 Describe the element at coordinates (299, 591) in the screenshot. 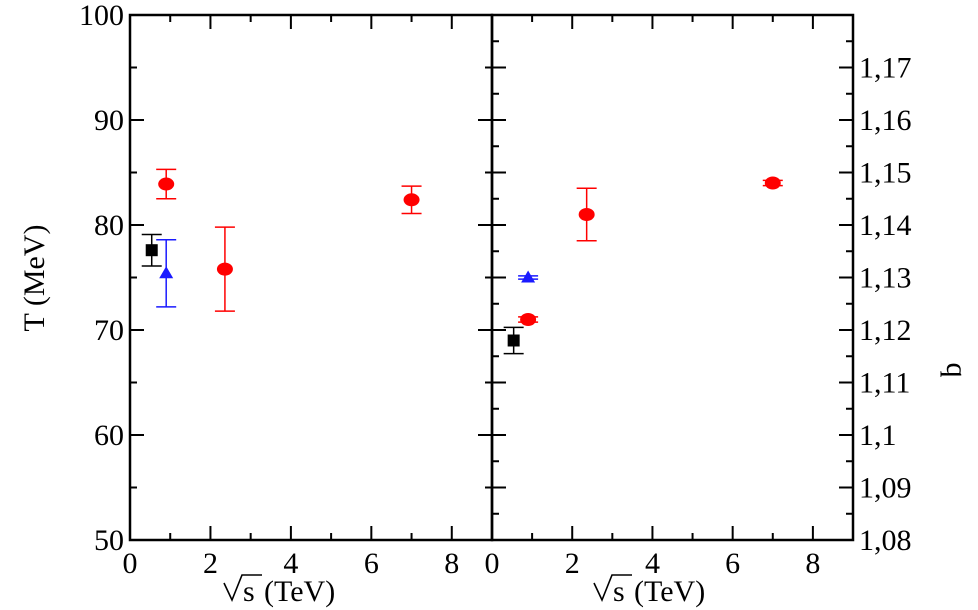

I see `left-x-axis-unit: (TeV)` at that location.